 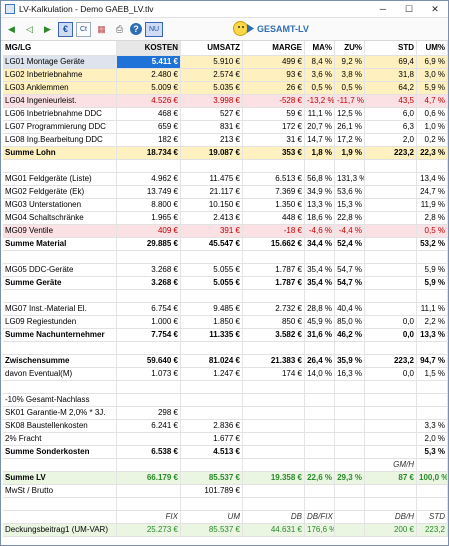 I want to click on table-cell: 4.513 €, so click(x=212, y=452).